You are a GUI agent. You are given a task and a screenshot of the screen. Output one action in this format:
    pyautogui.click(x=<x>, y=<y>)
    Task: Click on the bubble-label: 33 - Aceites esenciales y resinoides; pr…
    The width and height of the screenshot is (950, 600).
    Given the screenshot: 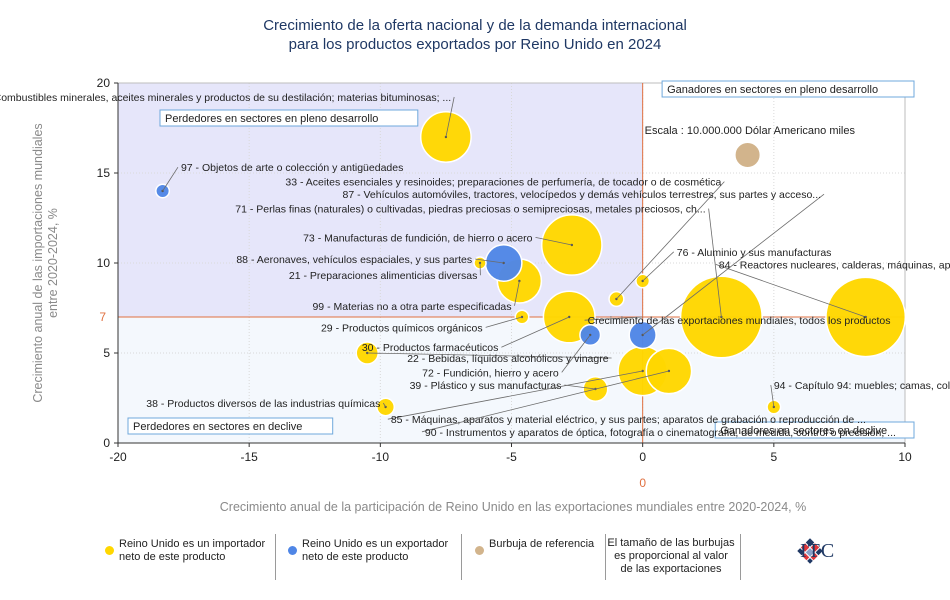 What is the action you would take?
    pyautogui.click(x=503, y=183)
    